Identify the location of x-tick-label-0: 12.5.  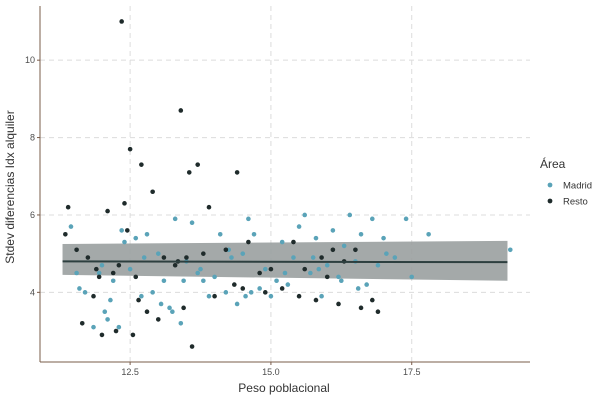
(130, 372).